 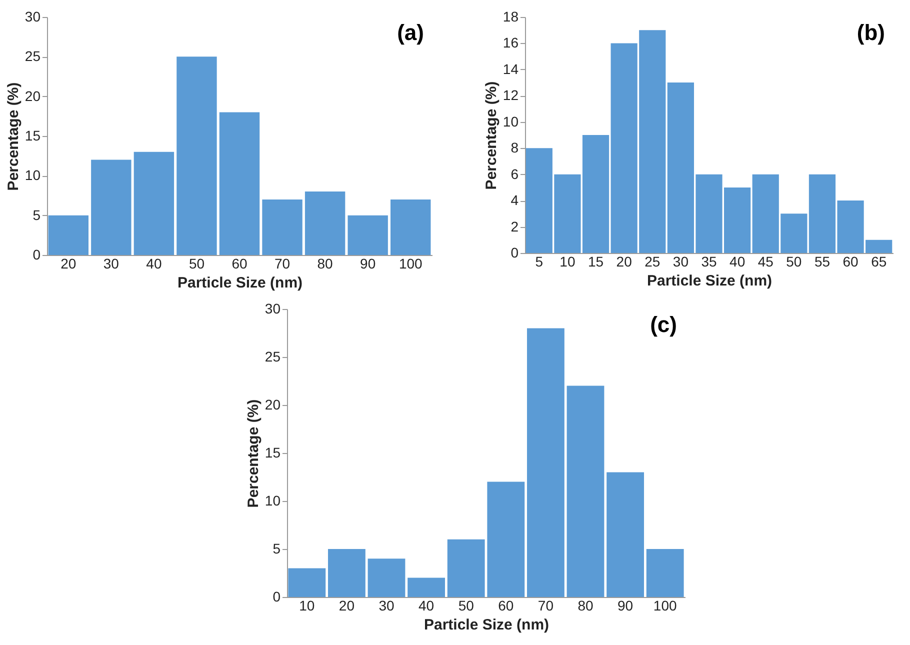 I want to click on annotation: (b), so click(x=870, y=32).